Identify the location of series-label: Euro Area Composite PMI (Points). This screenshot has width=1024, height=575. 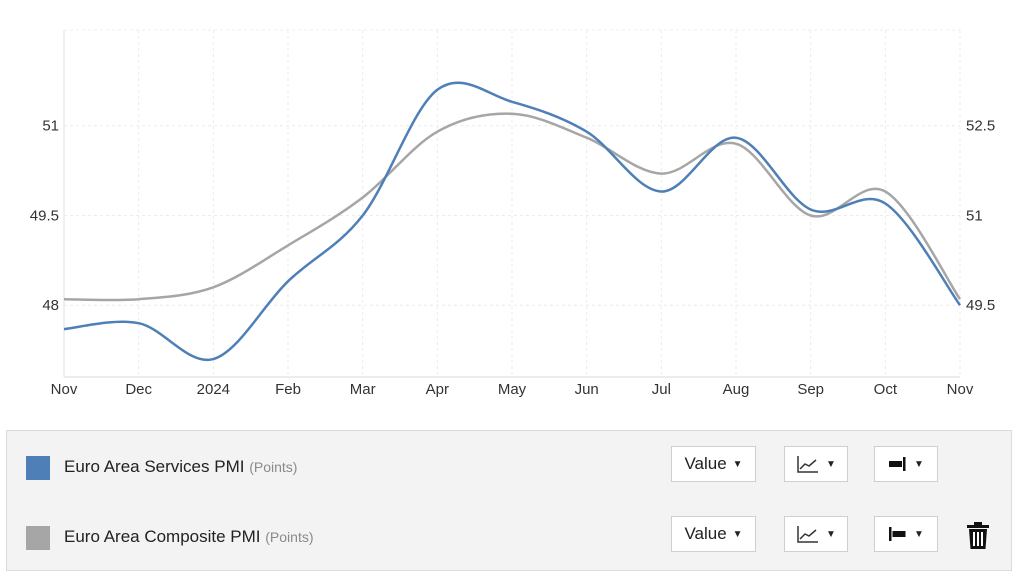
(189, 537).